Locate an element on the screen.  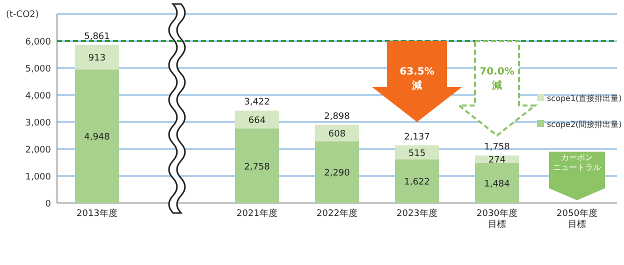
y-tick-label: 4,000 is located at coordinates (38, 97).